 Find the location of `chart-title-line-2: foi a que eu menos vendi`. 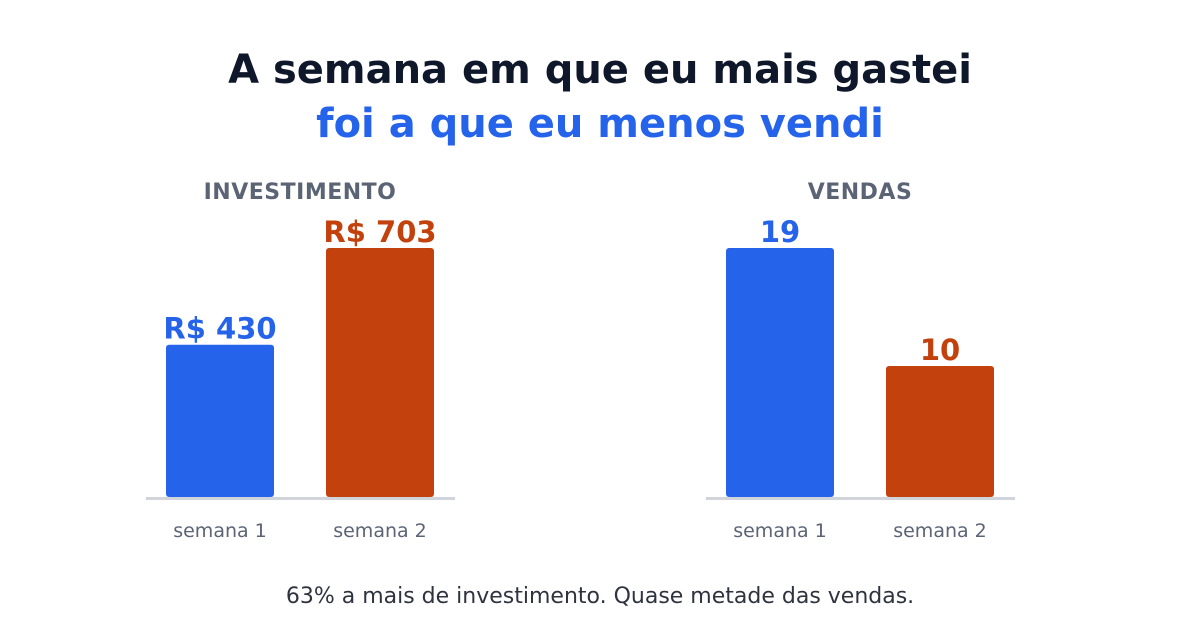

chart-title-line-2: foi a que eu menos vendi is located at coordinates (600, 124).